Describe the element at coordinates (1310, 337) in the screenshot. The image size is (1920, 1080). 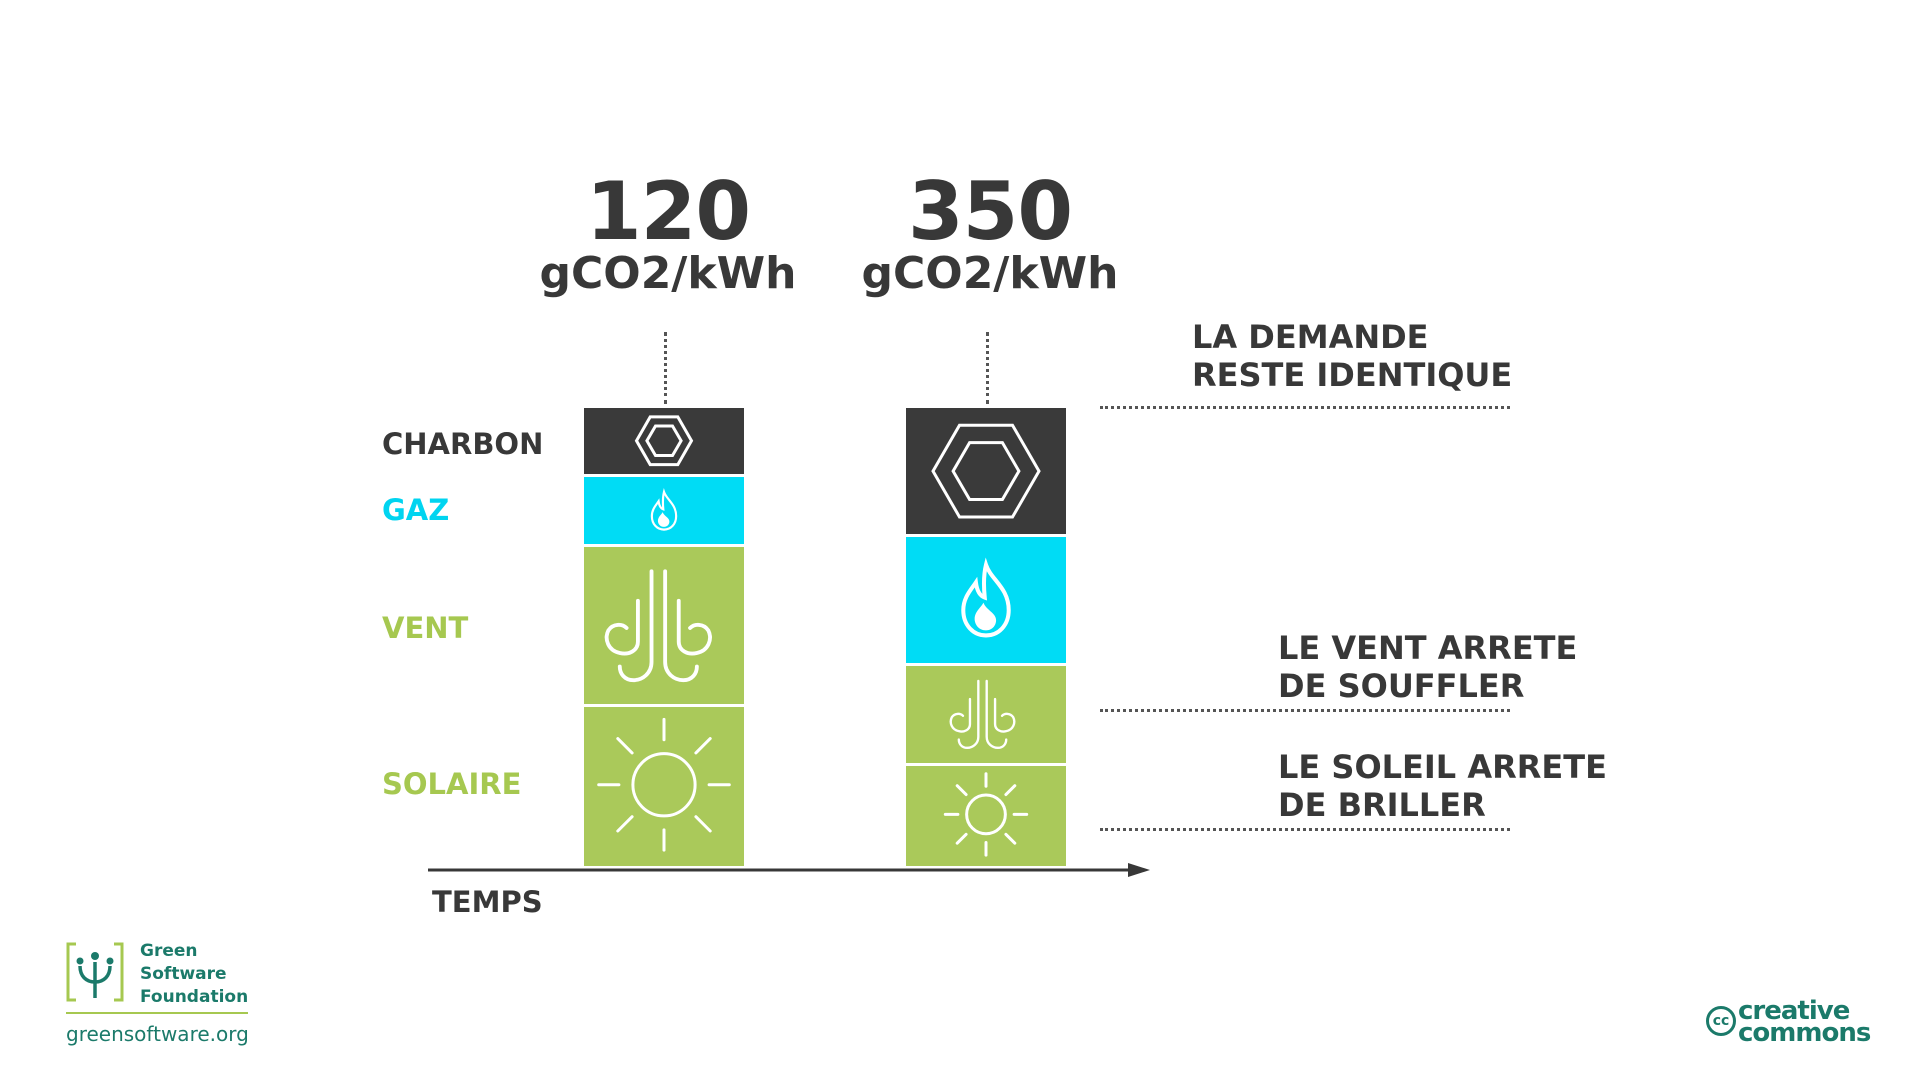
I see `annotation-demand-line-1: LA DEMANDE` at that location.